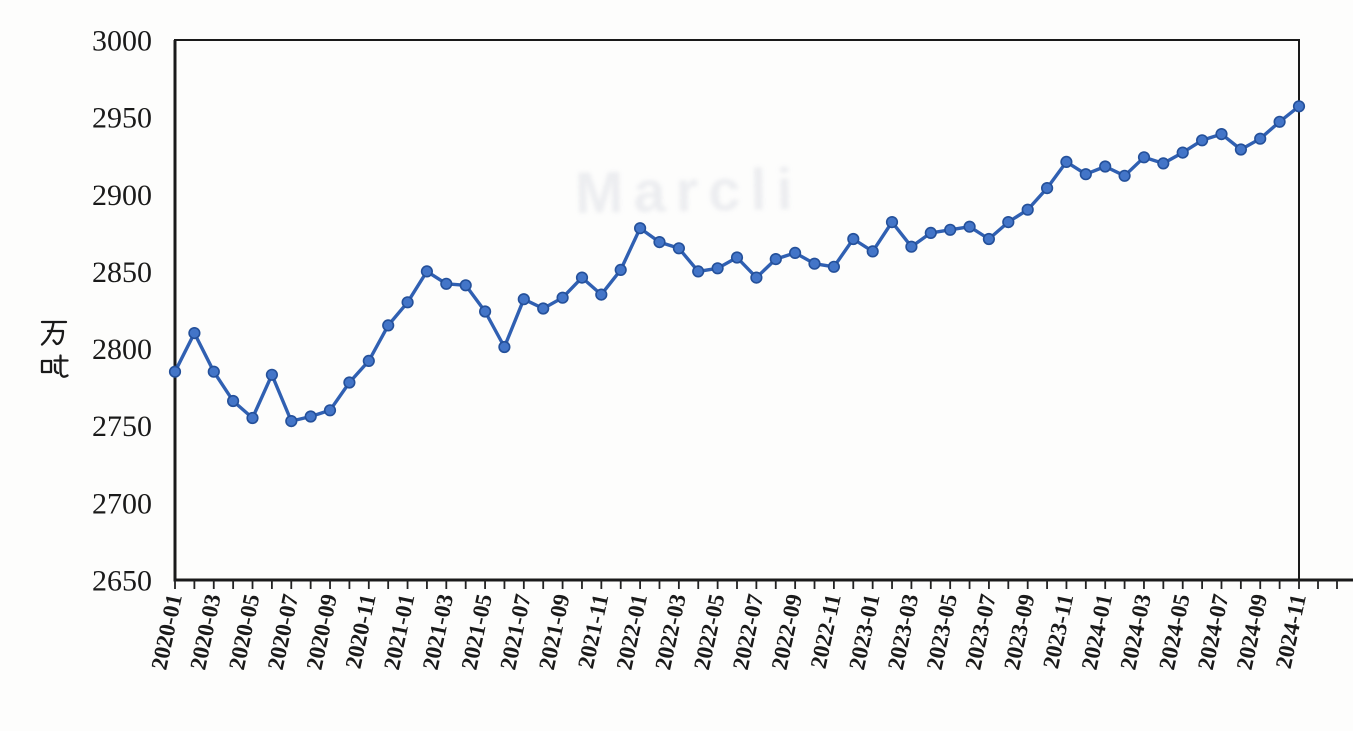 The height and width of the screenshot is (731, 1353). Describe the element at coordinates (122, 349) in the screenshot. I see `y-axis-tick-label: 2800` at that location.